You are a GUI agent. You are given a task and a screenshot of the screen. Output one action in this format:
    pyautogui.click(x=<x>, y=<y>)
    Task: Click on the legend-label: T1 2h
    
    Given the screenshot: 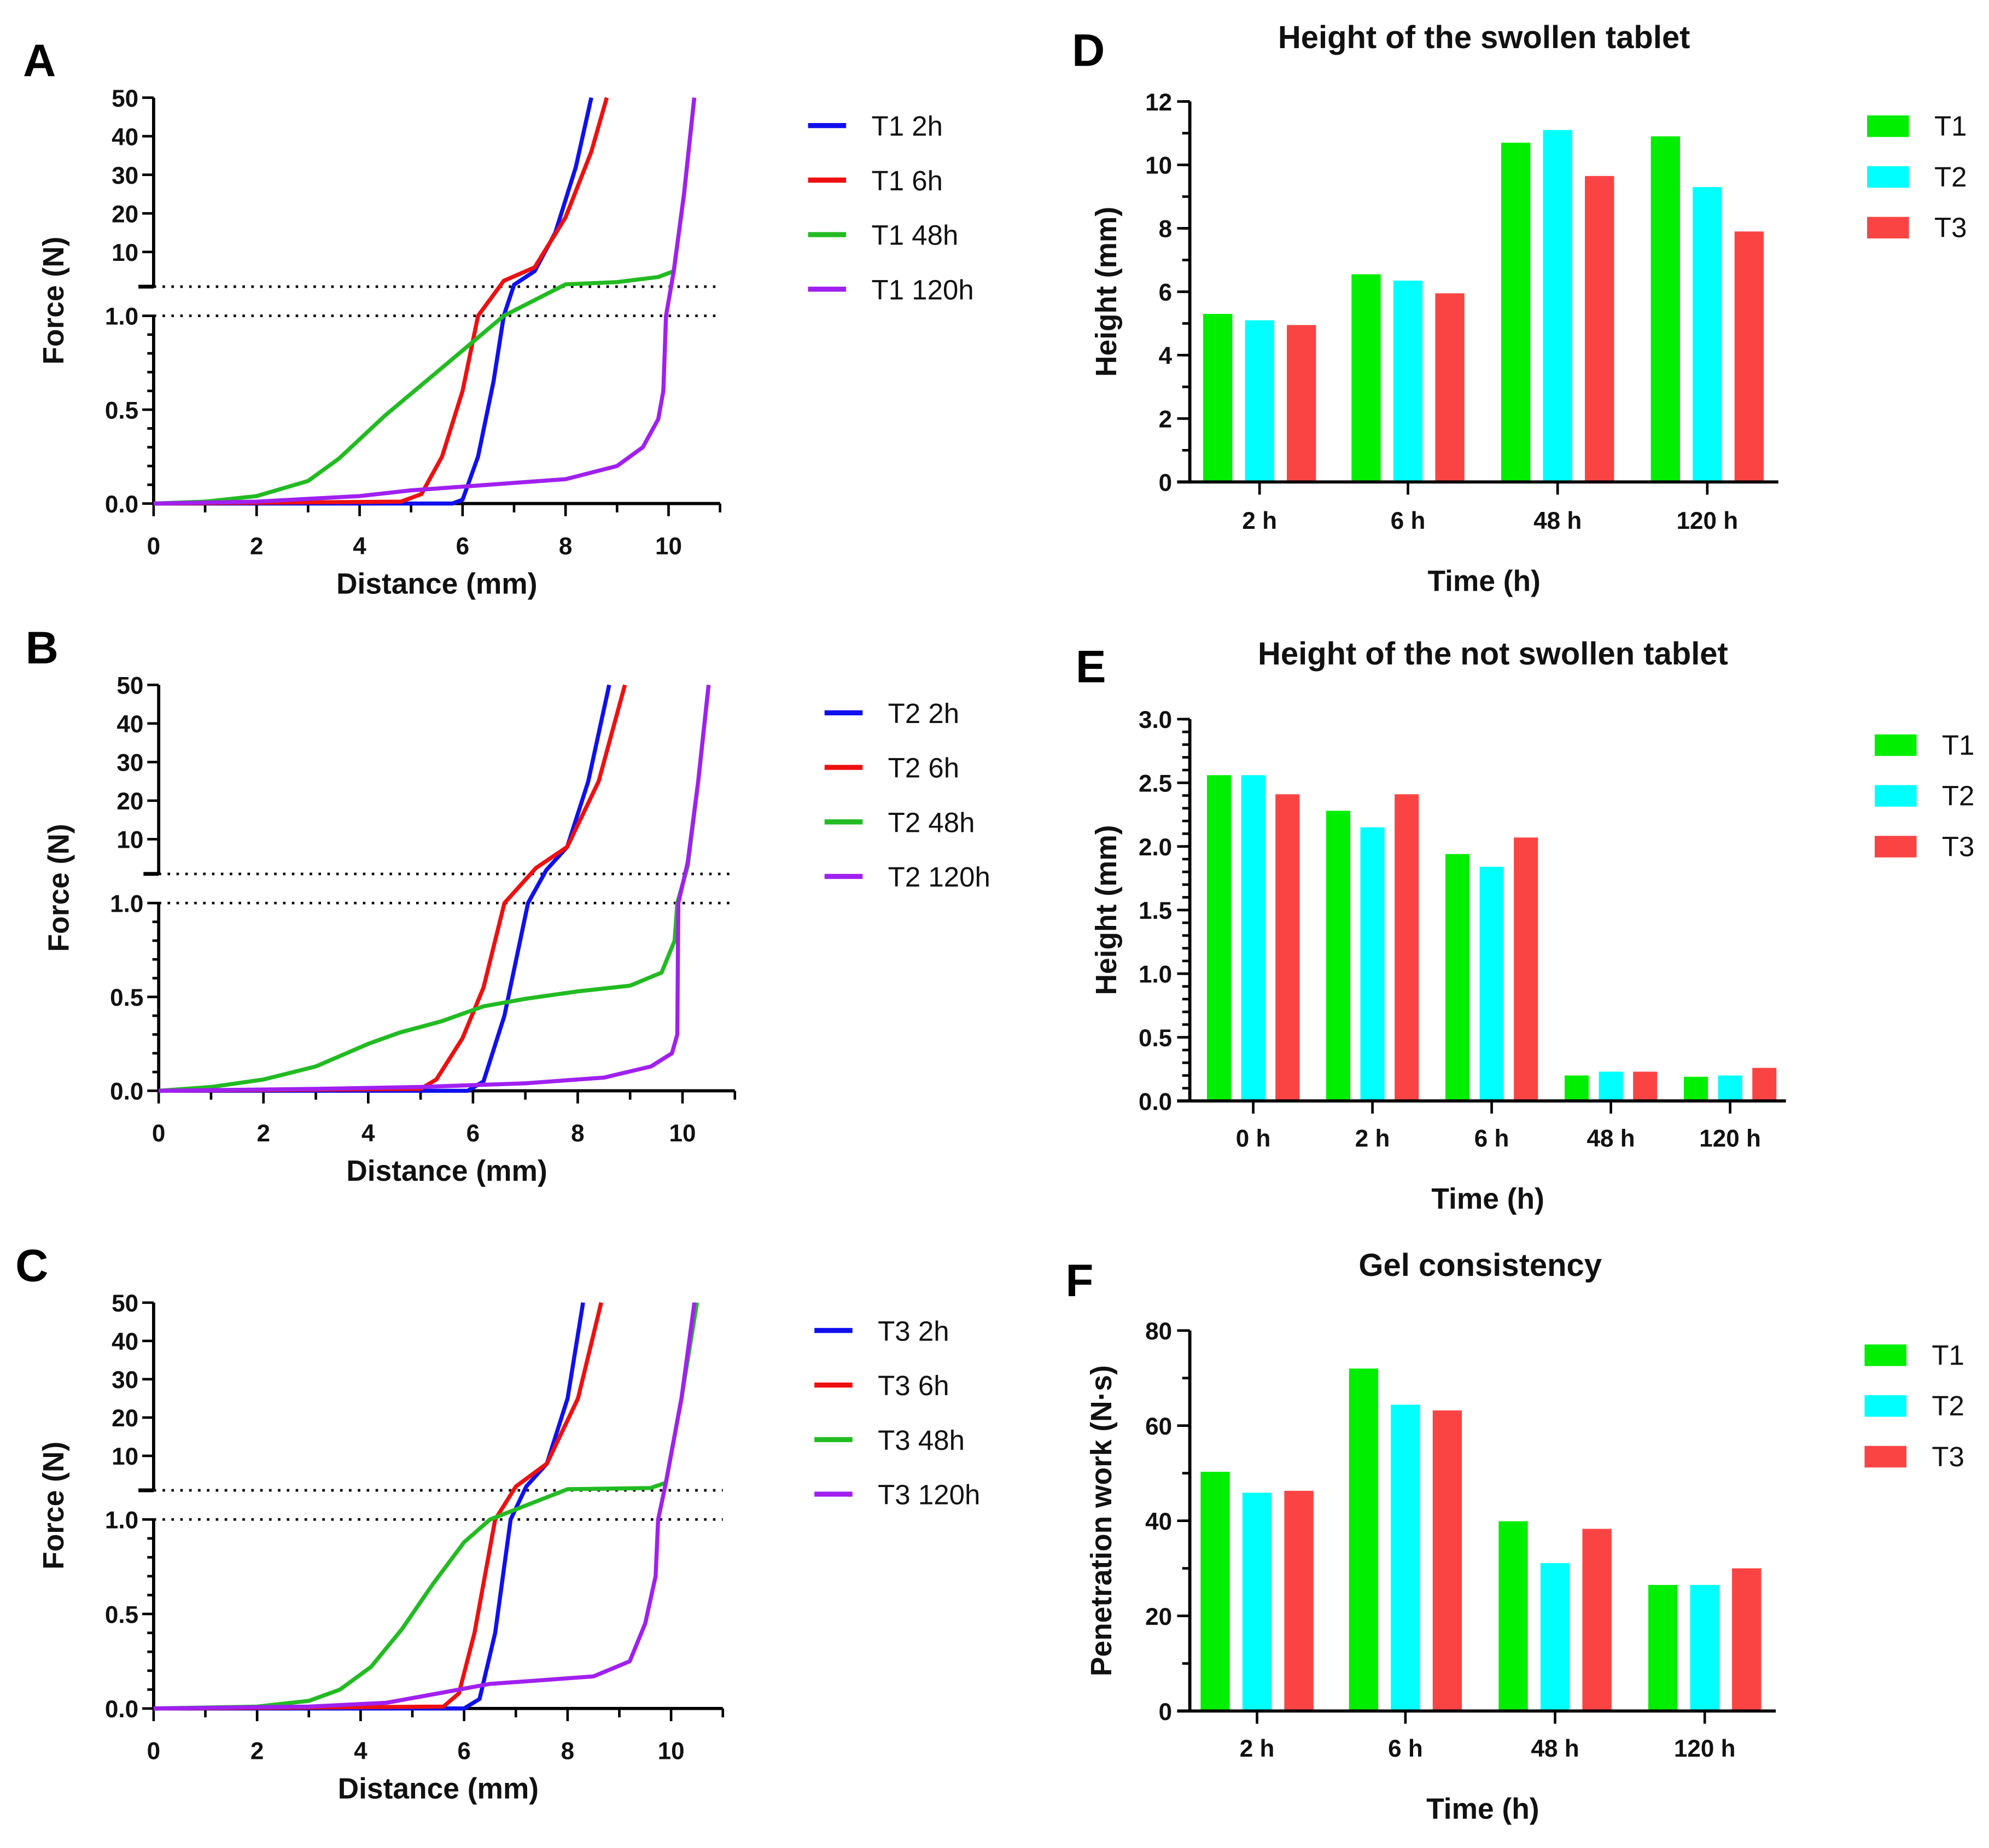 What is the action you would take?
    pyautogui.click(x=907, y=126)
    